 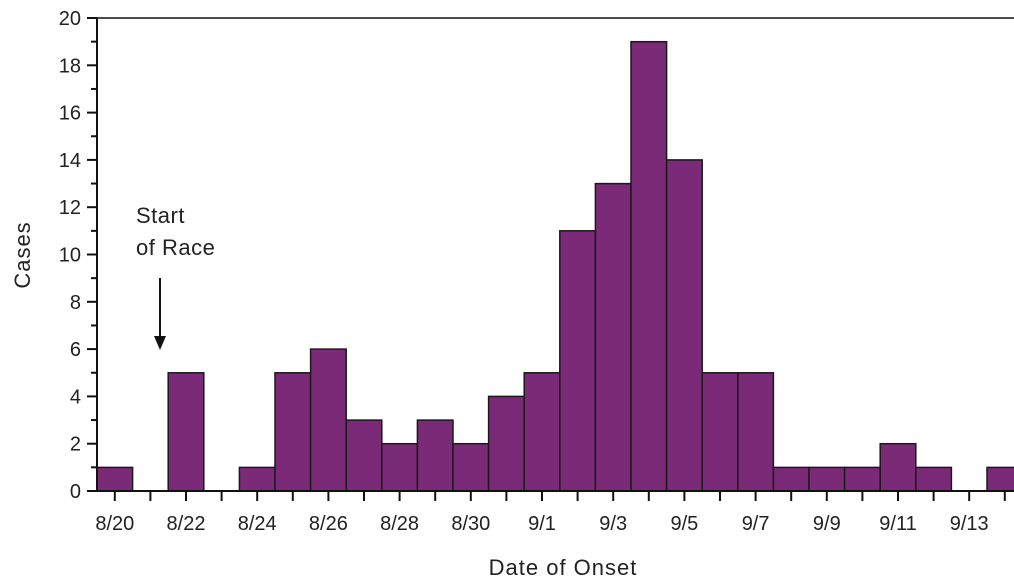 What do you see at coordinates (399, 524) in the screenshot?
I see `x-tick-label: 8/28` at bounding box center [399, 524].